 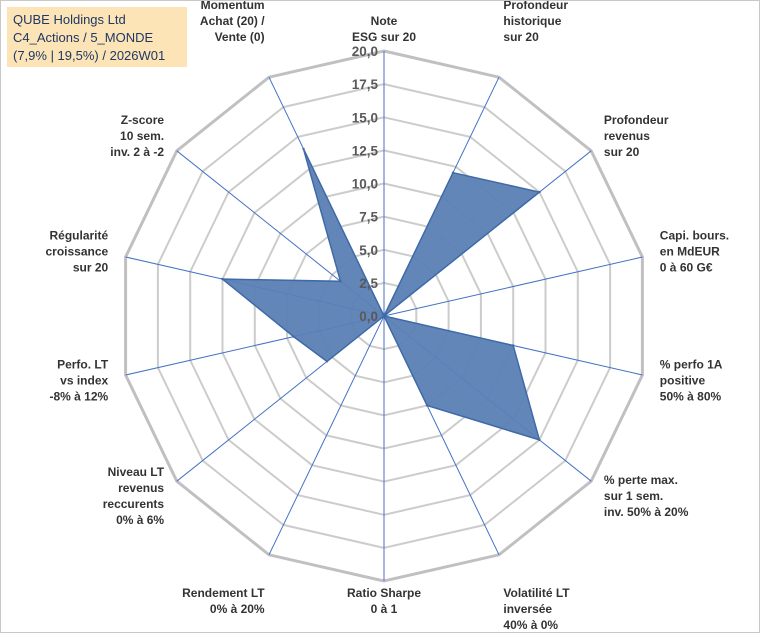 I want to click on tick-label: 17,5, so click(x=365, y=84).